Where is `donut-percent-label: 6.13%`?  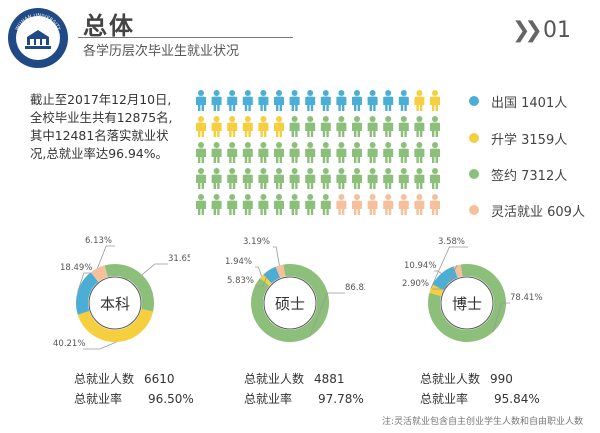
donut-percent-label: 6.13% is located at coordinates (98, 241).